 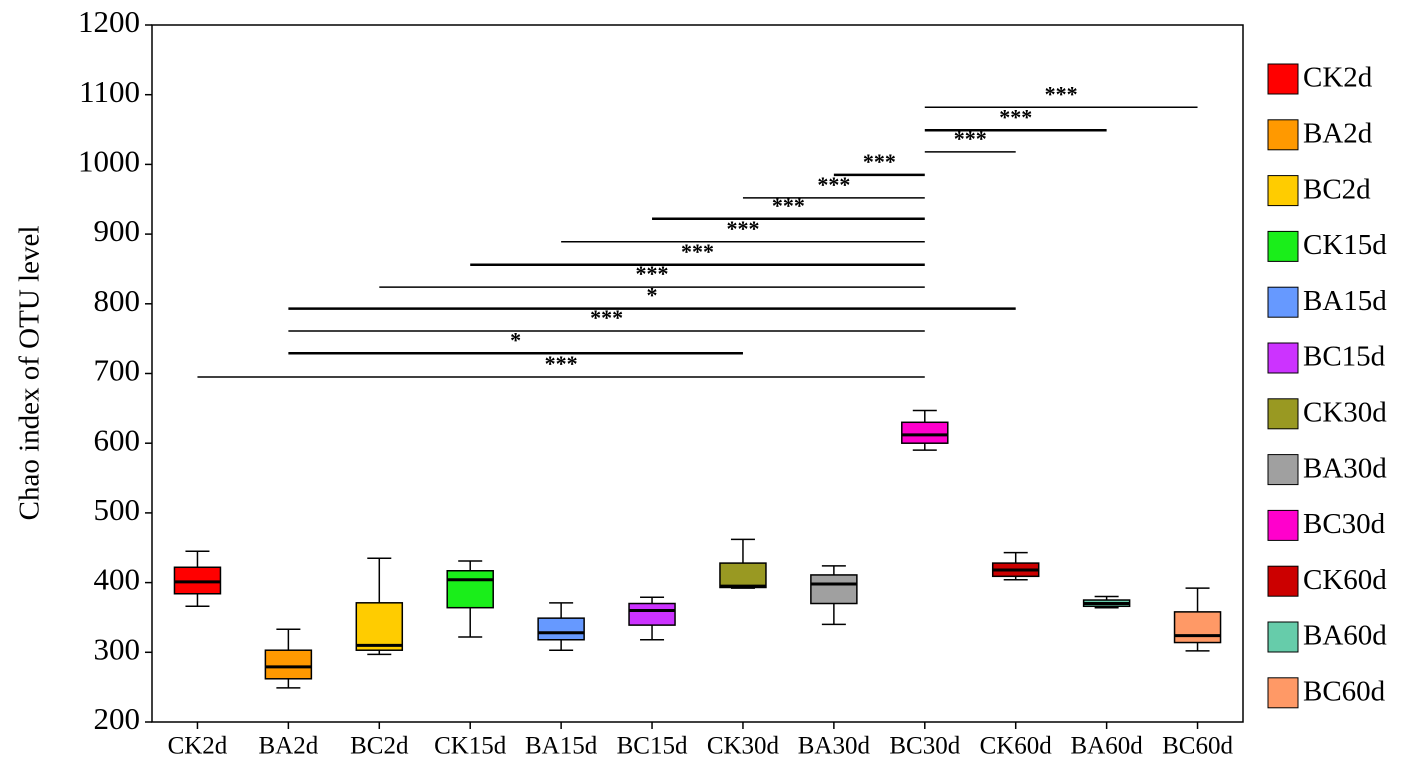 I want to click on y-tick-label: 600, so click(x=117, y=439).